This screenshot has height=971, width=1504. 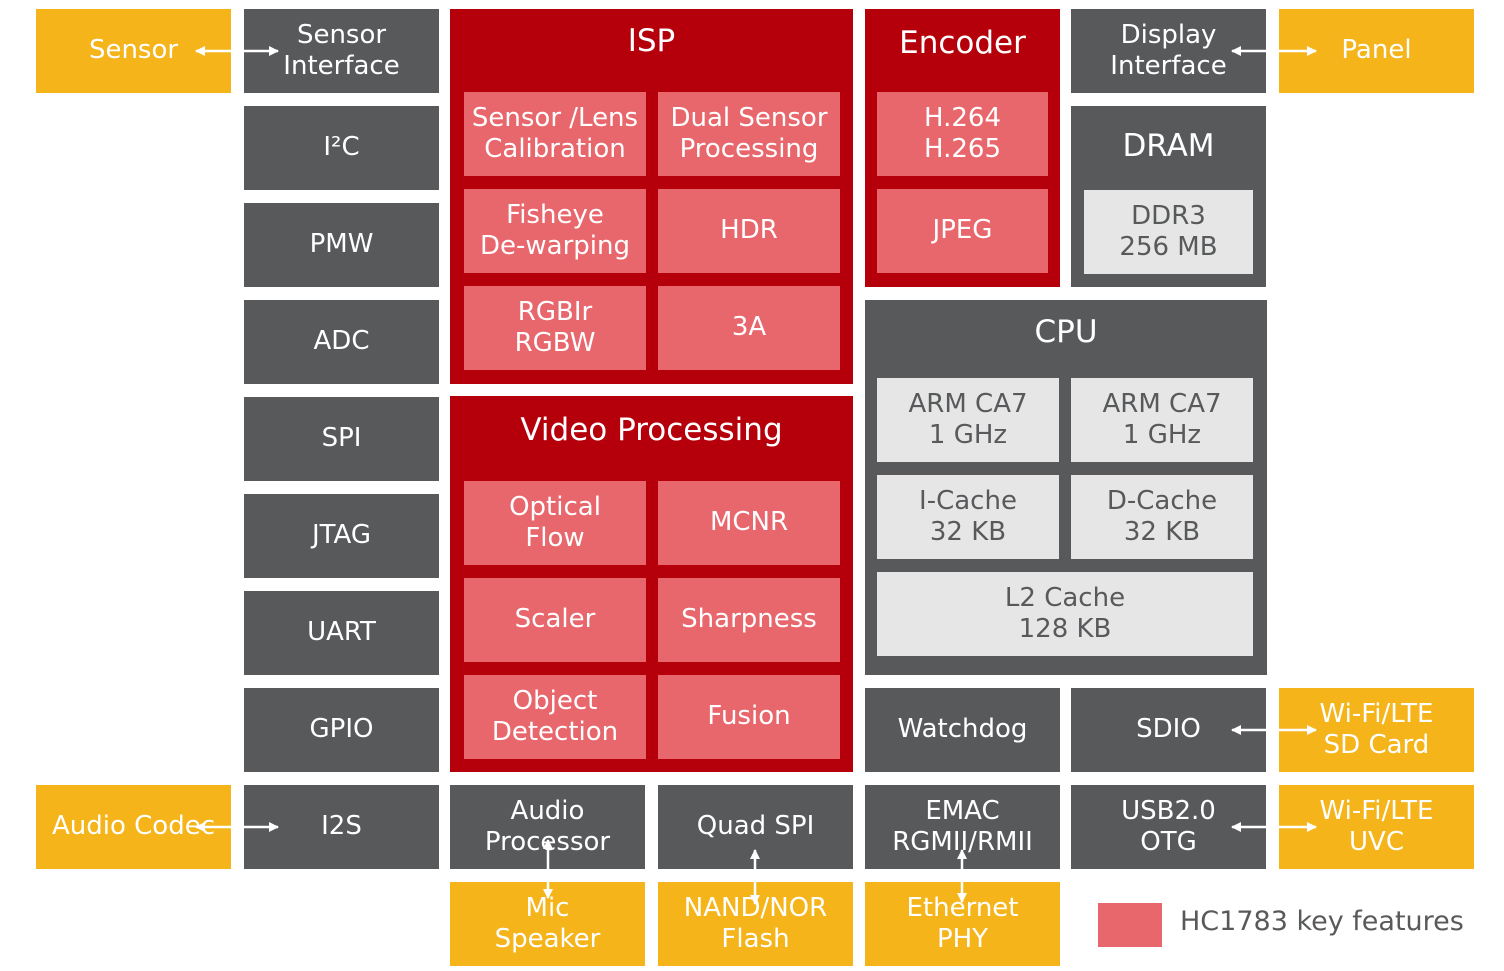 What do you see at coordinates (749, 523) in the screenshot?
I see `video-item: MCNR` at bounding box center [749, 523].